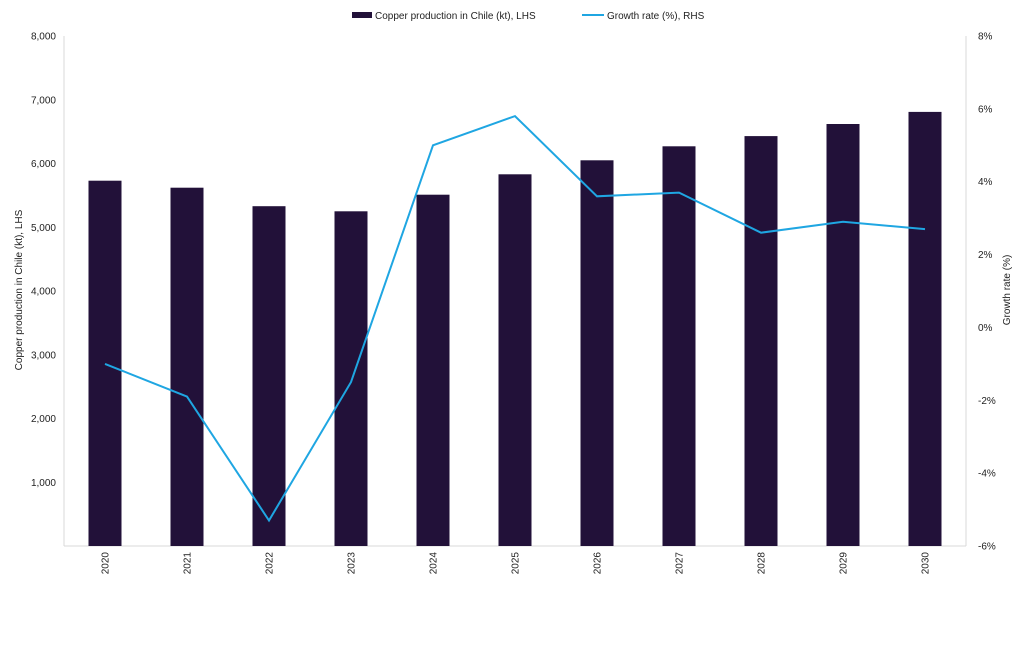 This screenshot has width=1024, height=671. What do you see at coordinates (597, 353) in the screenshot?
I see `bar-2026` at bounding box center [597, 353].